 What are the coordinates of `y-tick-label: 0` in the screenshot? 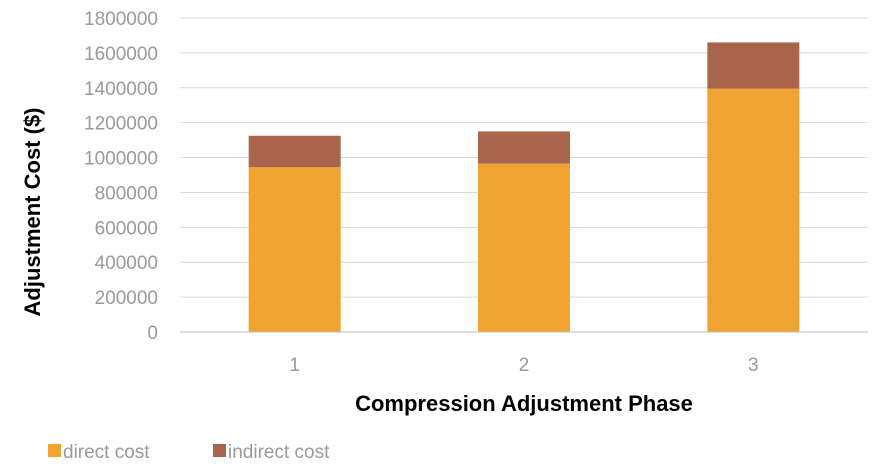 It's located at (152, 333).